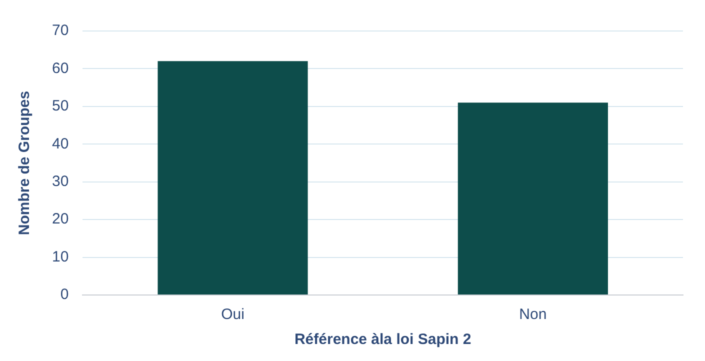 This screenshot has width=705, height=361. What do you see at coordinates (25, 163) in the screenshot?
I see `y-axis-title: Nombre de Groupes` at bounding box center [25, 163].